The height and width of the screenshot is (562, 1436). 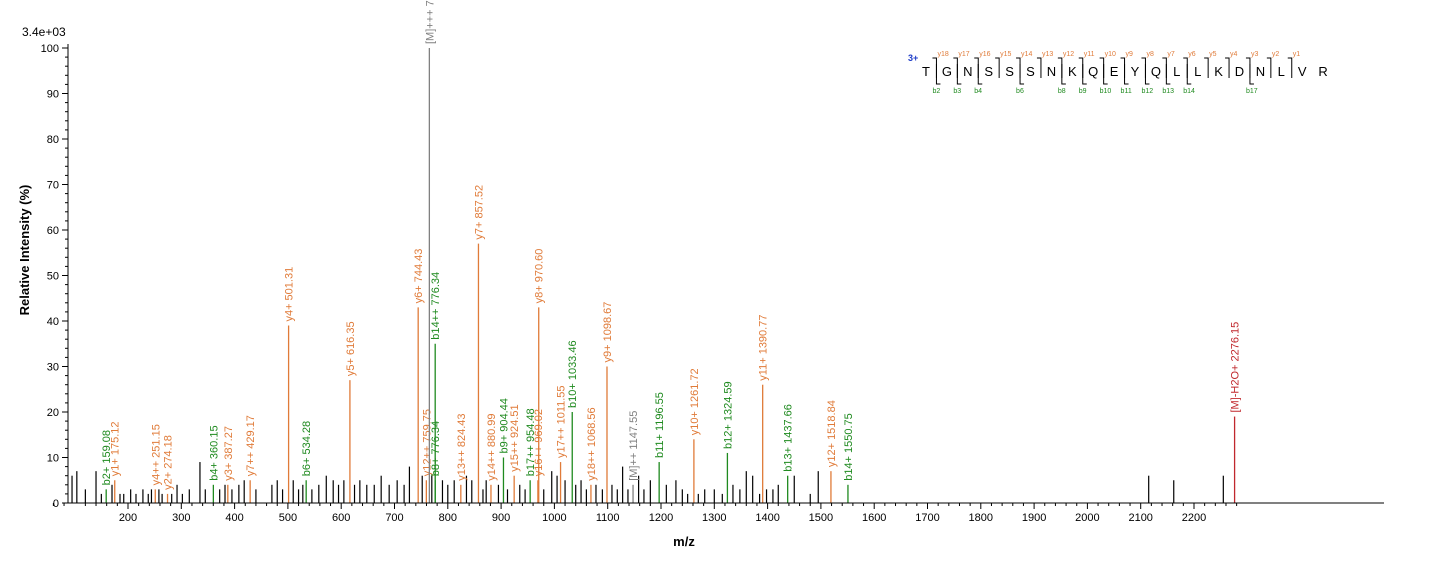 I want to click on y-ion-label: y13, so click(x=1047, y=54).